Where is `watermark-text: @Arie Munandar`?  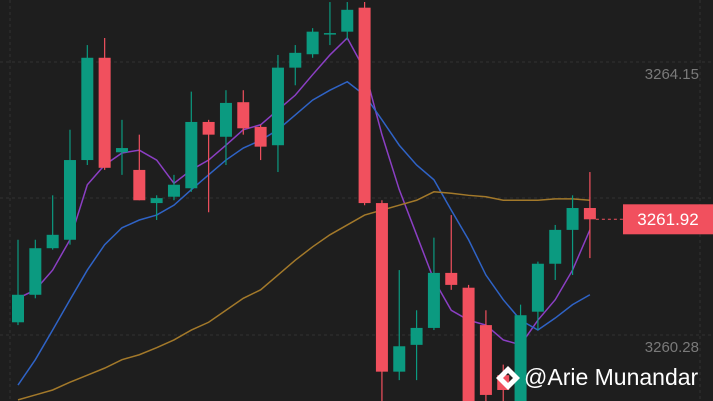 watermark-text: @Arie Munandar is located at coordinates (611, 377).